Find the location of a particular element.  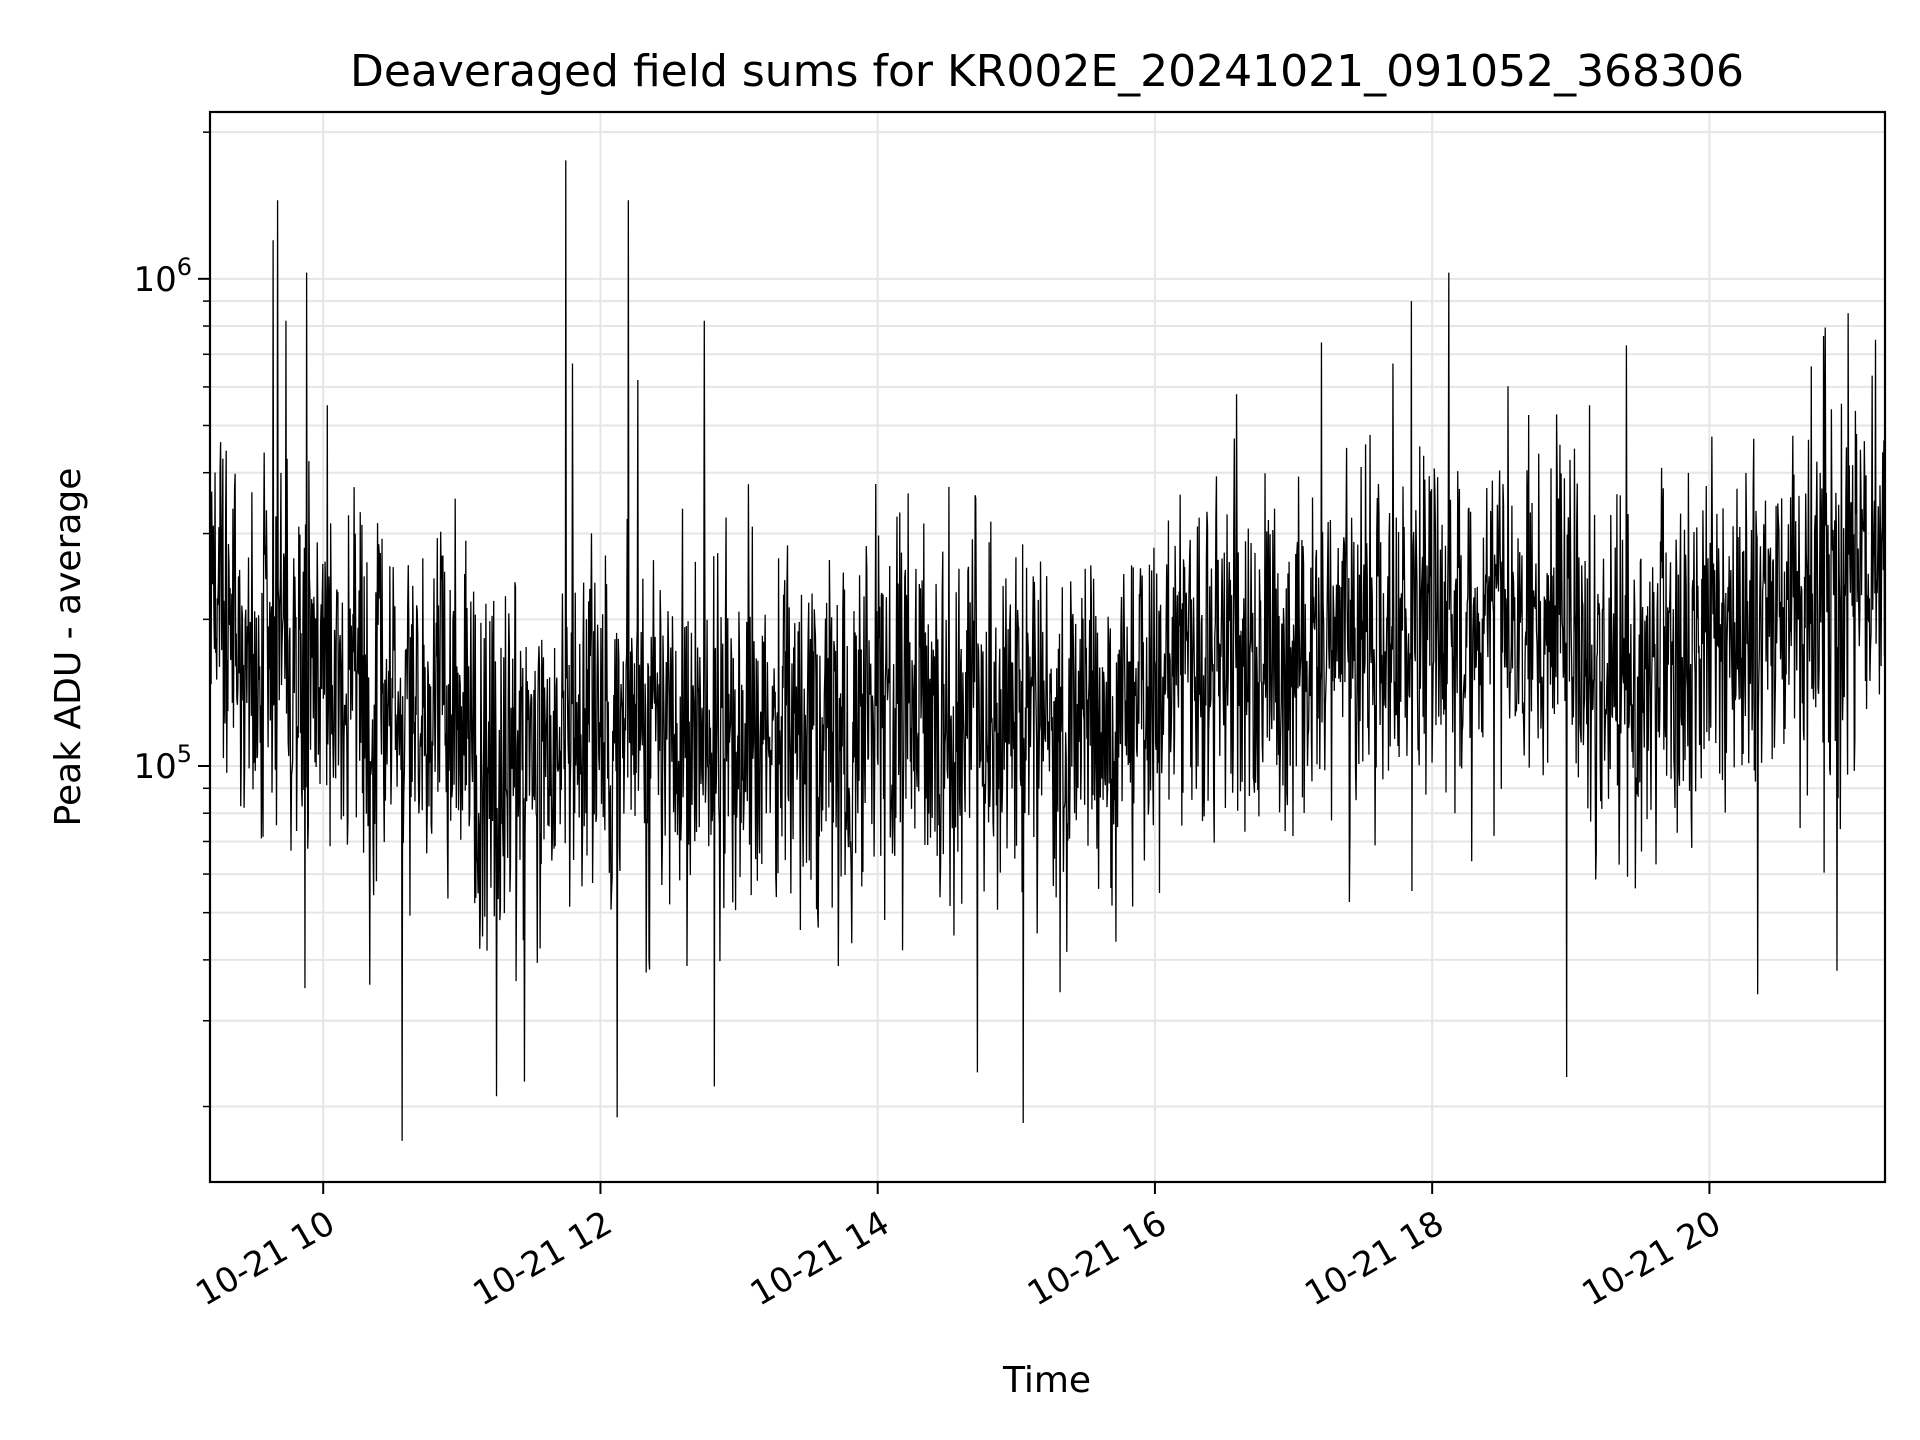

x-tick-label: 10-21 20 is located at coordinates (1652, 1258).